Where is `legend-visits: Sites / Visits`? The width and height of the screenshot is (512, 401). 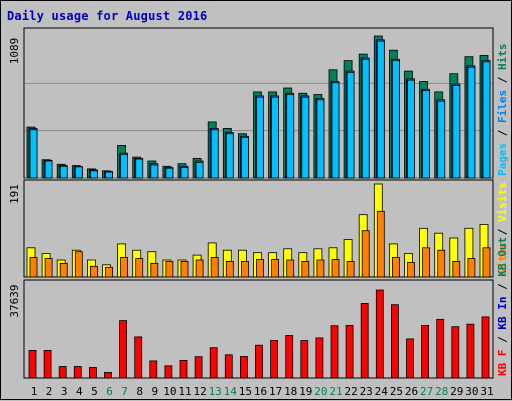 legend-visits: Sites / Visits is located at coordinates (502, 228).